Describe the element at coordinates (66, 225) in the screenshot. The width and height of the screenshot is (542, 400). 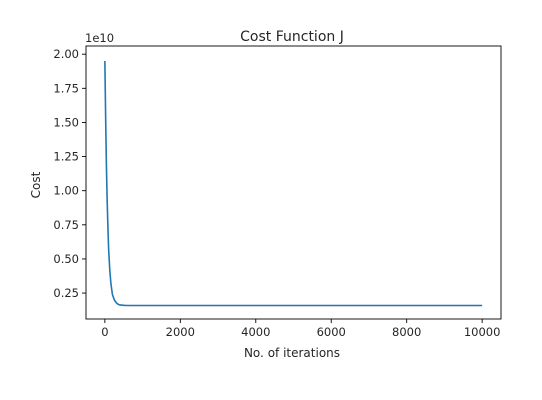
I see `y-tick-label: 0.75` at that location.